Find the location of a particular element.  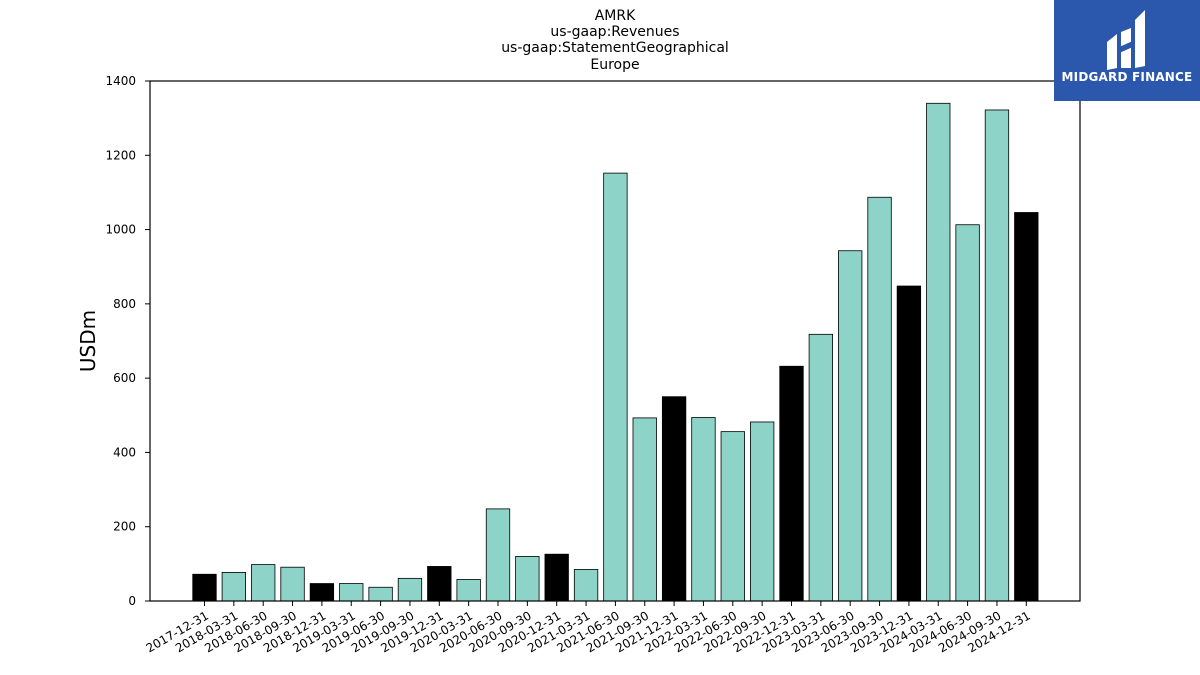

y-tick-label: 800 is located at coordinates (124, 304).